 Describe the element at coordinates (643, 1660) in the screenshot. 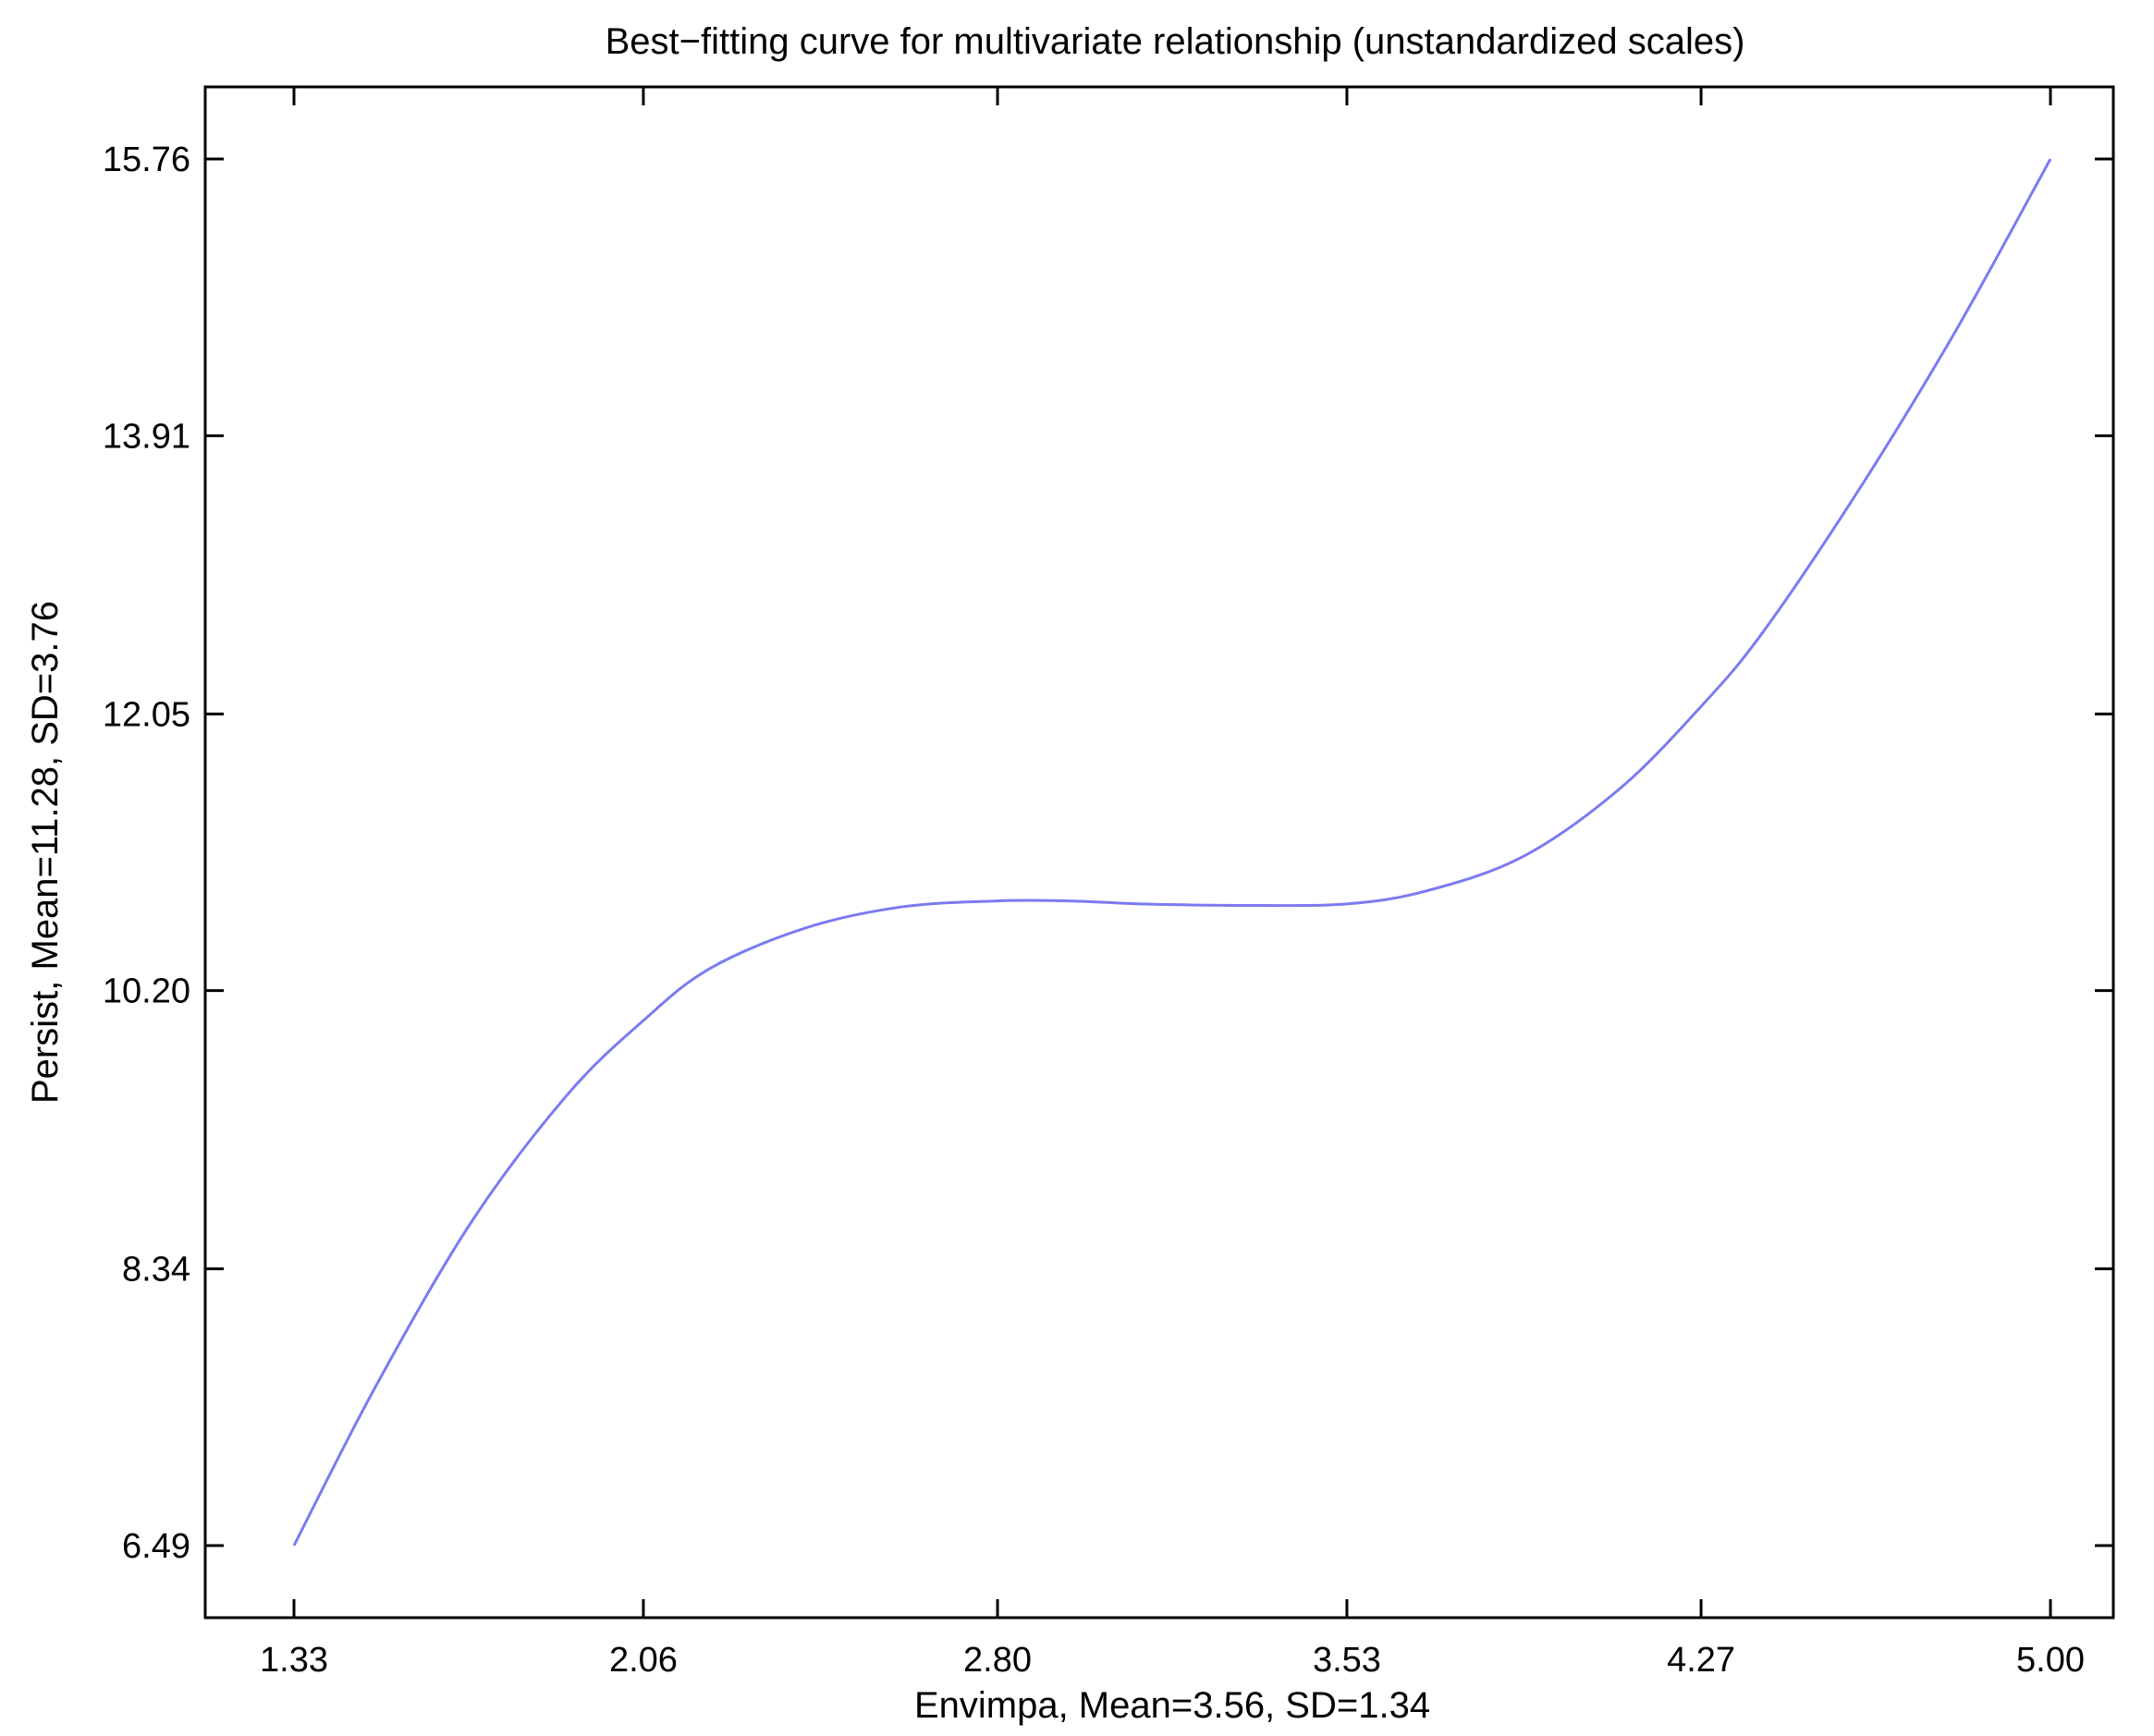

I see `x-tick-label: 2.06` at that location.